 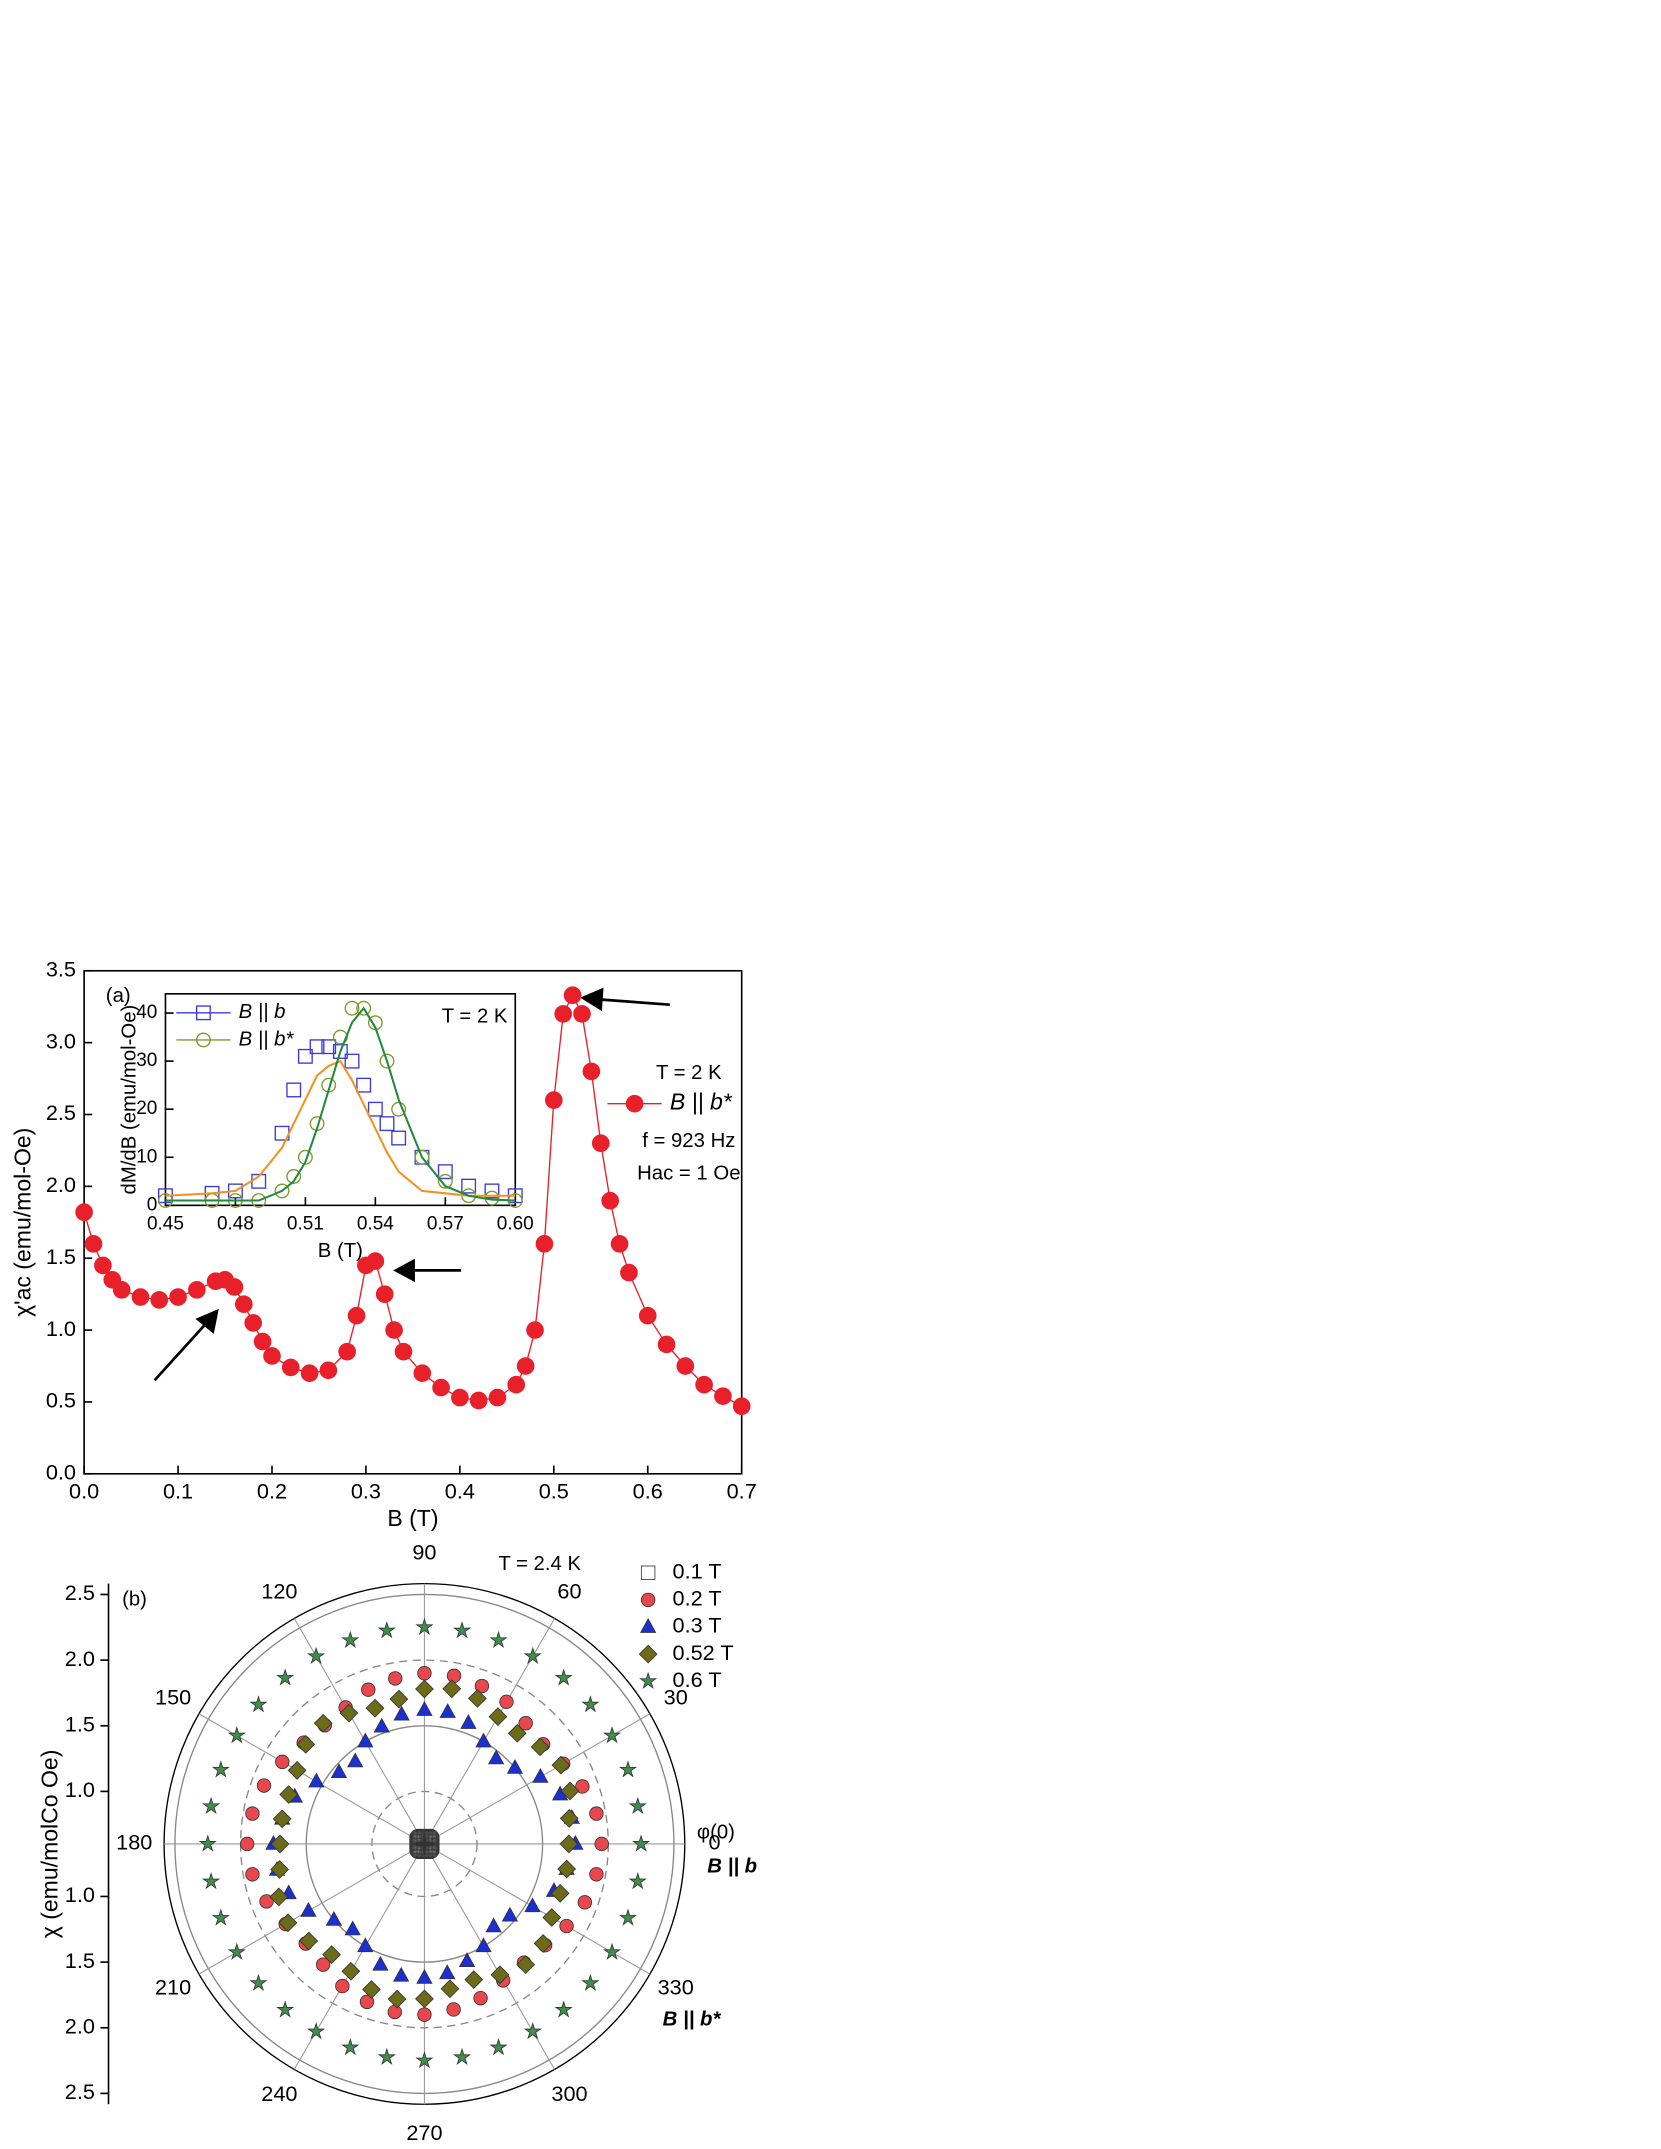 What do you see at coordinates (61, 1472) in the screenshot?
I see `y-tick-label: 0.0` at bounding box center [61, 1472].